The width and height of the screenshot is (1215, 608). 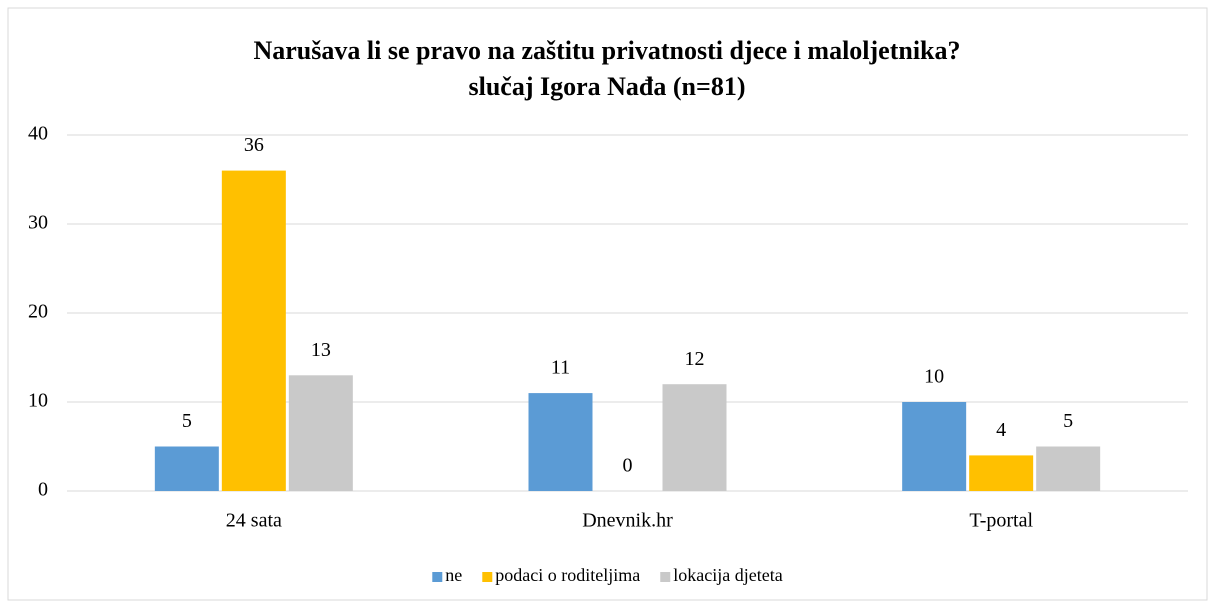 I want to click on y-tick-label: 0, so click(x=43, y=490).